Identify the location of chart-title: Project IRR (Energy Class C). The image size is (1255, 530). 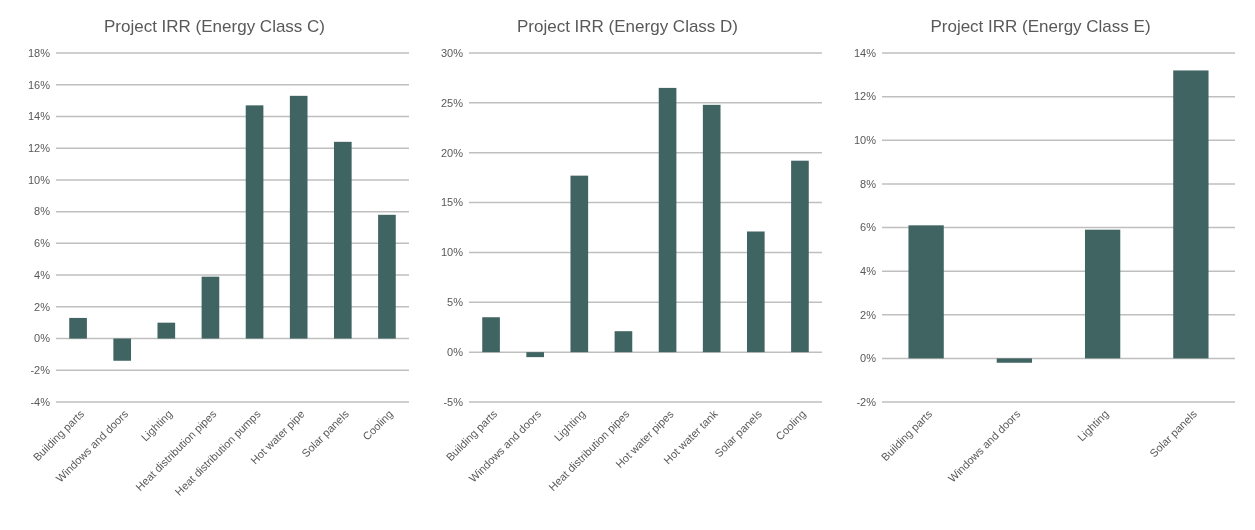
(214, 26).